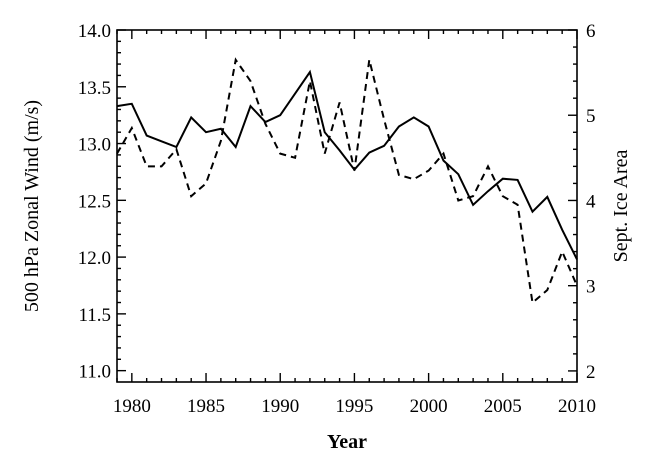 This screenshot has height=469, width=645. I want to click on right-y-axis-title: Sept. Ice Area, so click(621, 206).